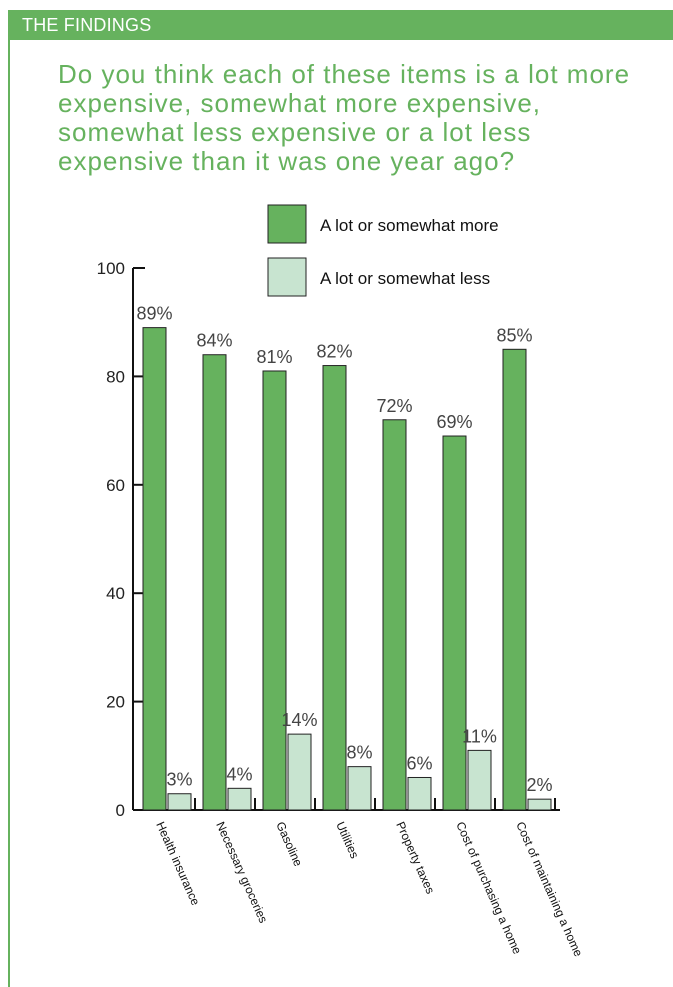 The image size is (673, 987). I want to click on legend-label-less: A lot or somewhat less, so click(405, 278).